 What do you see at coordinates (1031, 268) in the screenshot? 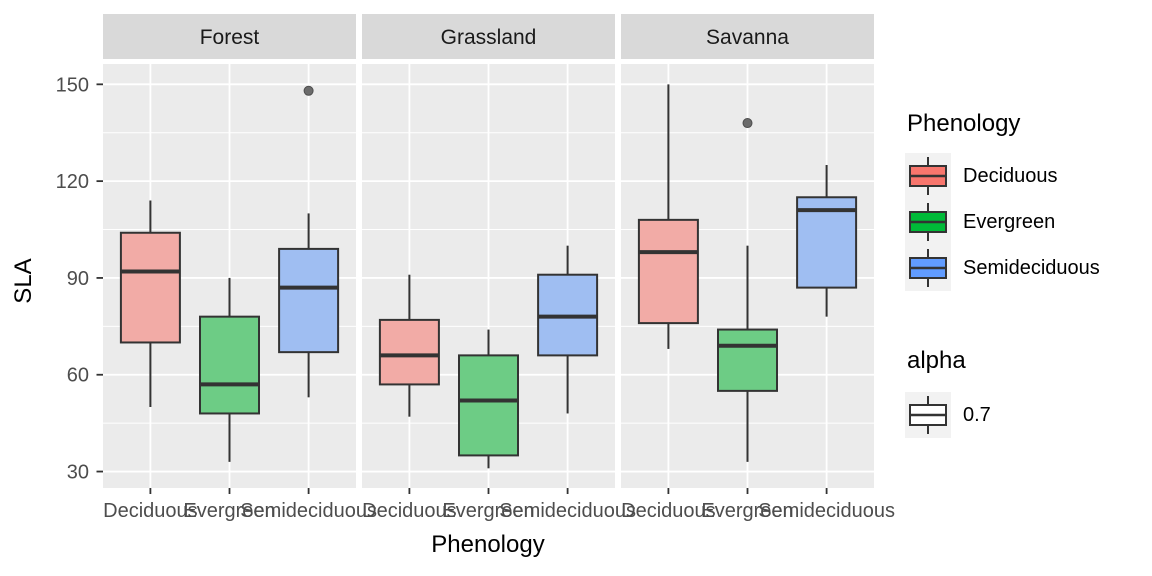
I see `legend-label: Semideciduous` at bounding box center [1031, 268].